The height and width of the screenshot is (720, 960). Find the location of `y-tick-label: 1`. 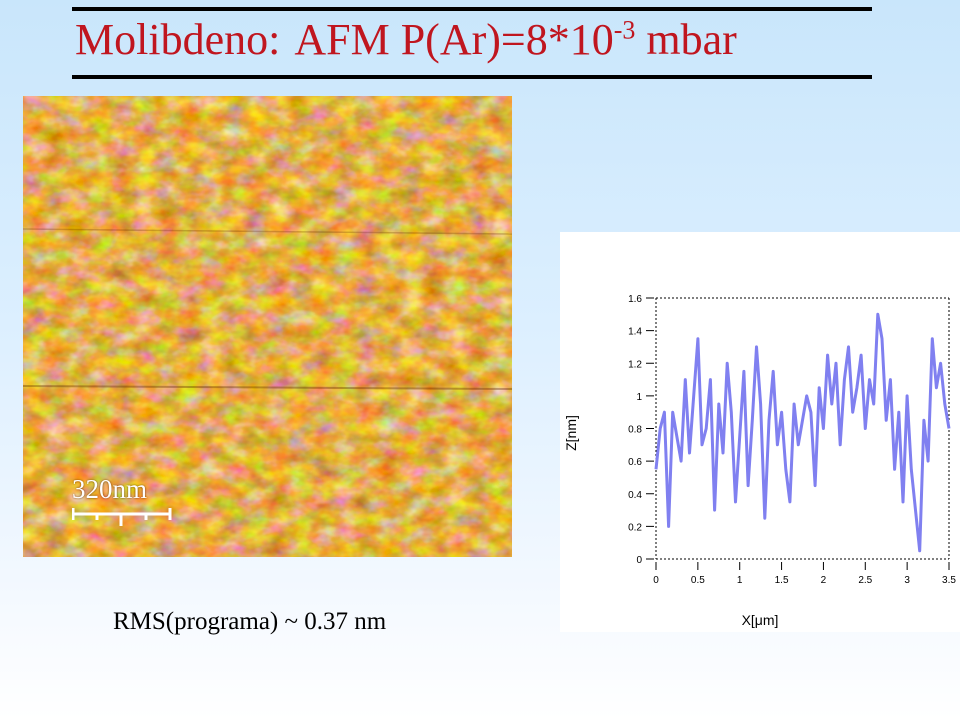

y-tick-label: 1 is located at coordinates (639, 397).